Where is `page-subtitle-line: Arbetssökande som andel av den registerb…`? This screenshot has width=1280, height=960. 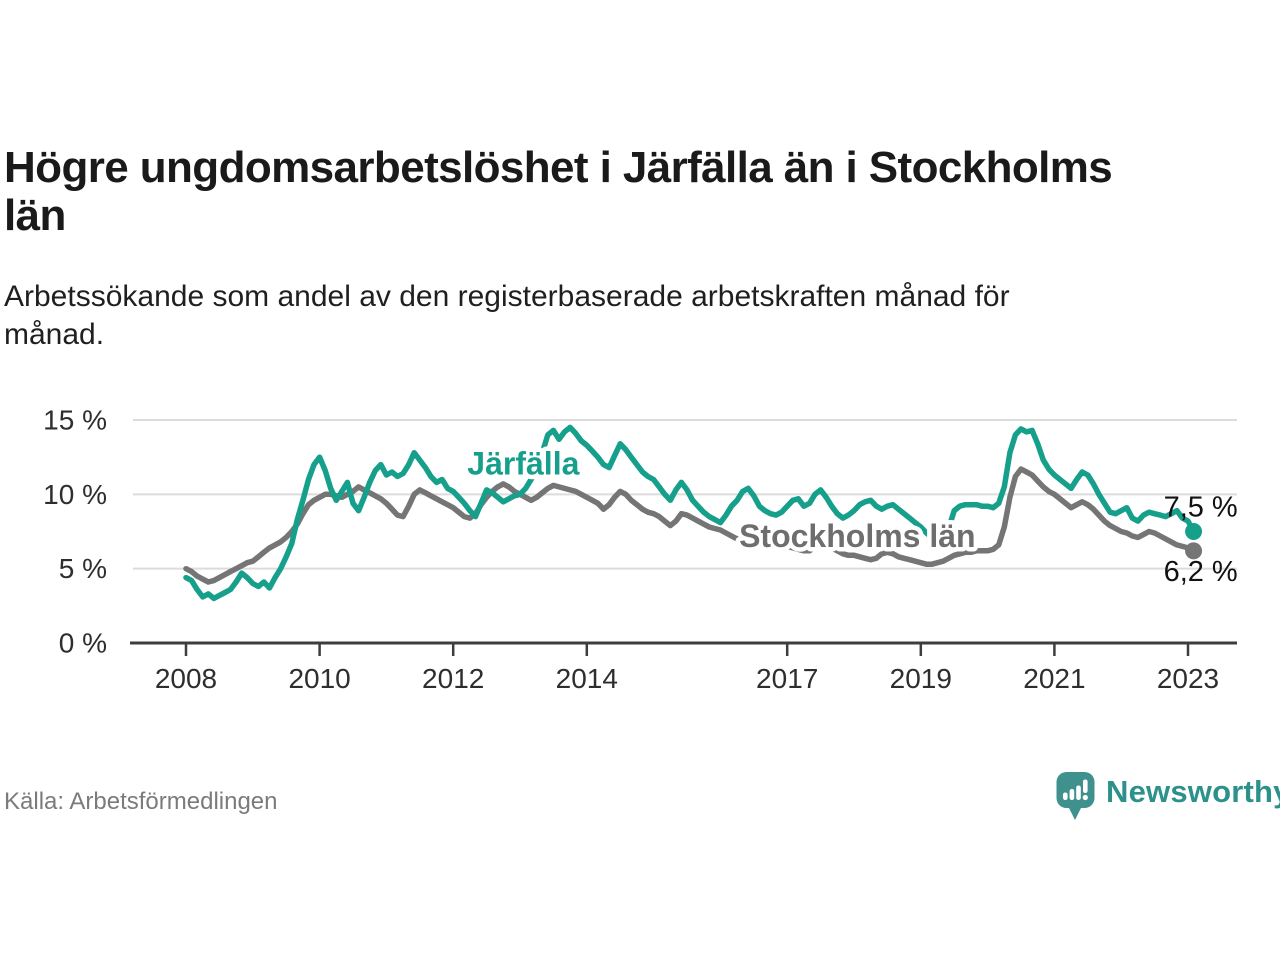 page-subtitle-line: Arbetssökande som andel av den registerb… is located at coordinates (507, 296).